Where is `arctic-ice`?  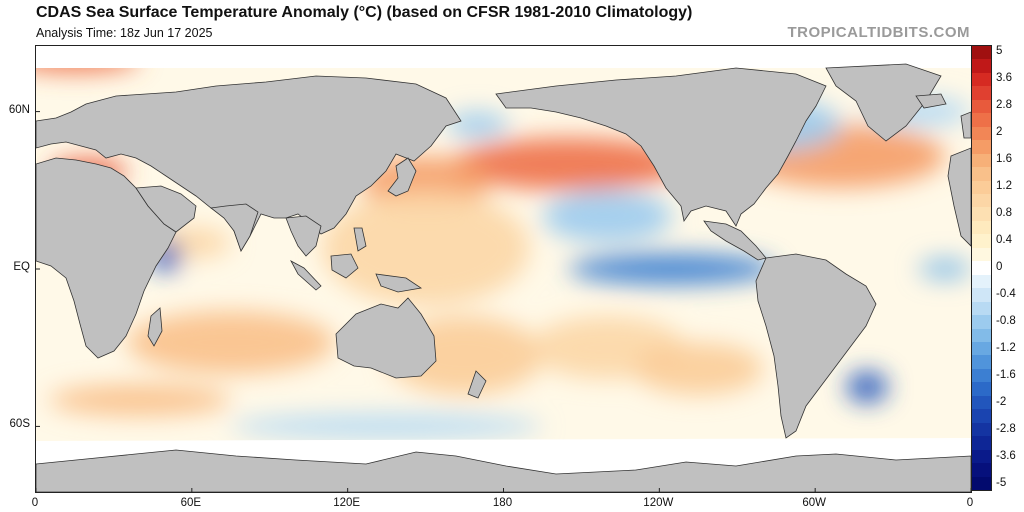 arctic-ice is located at coordinates (503, 57).